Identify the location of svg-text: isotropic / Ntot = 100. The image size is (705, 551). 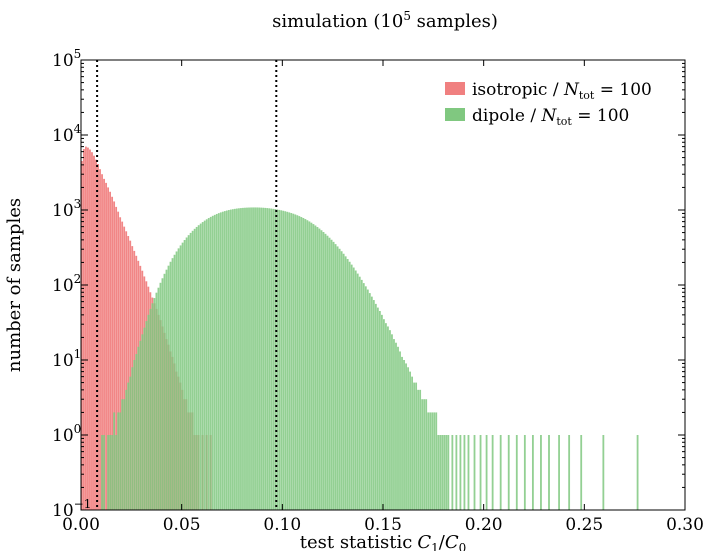
(562, 91).